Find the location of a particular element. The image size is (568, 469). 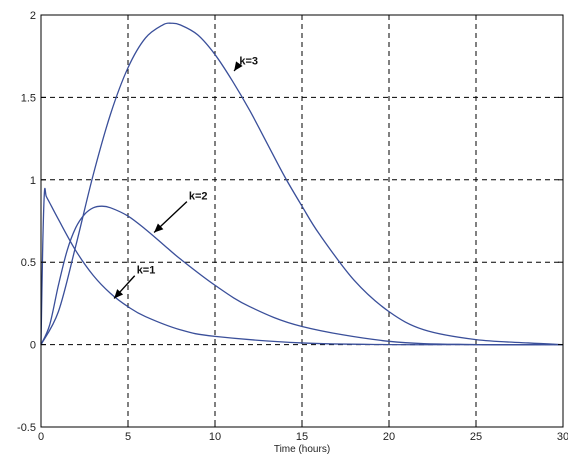

annotations: k=1 k=2 k=3 is located at coordinates (185, 177).